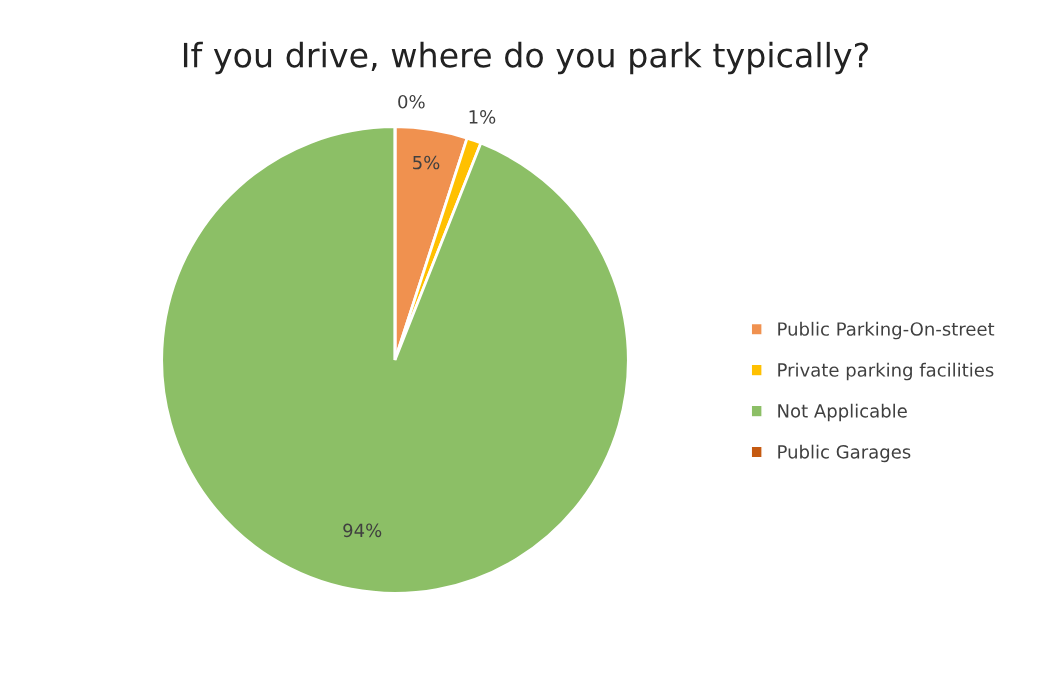 Image resolution: width=1051 pixels, height=677 pixels. What do you see at coordinates (886, 371) in the screenshot?
I see `legend-label: Private parking facilities` at bounding box center [886, 371].